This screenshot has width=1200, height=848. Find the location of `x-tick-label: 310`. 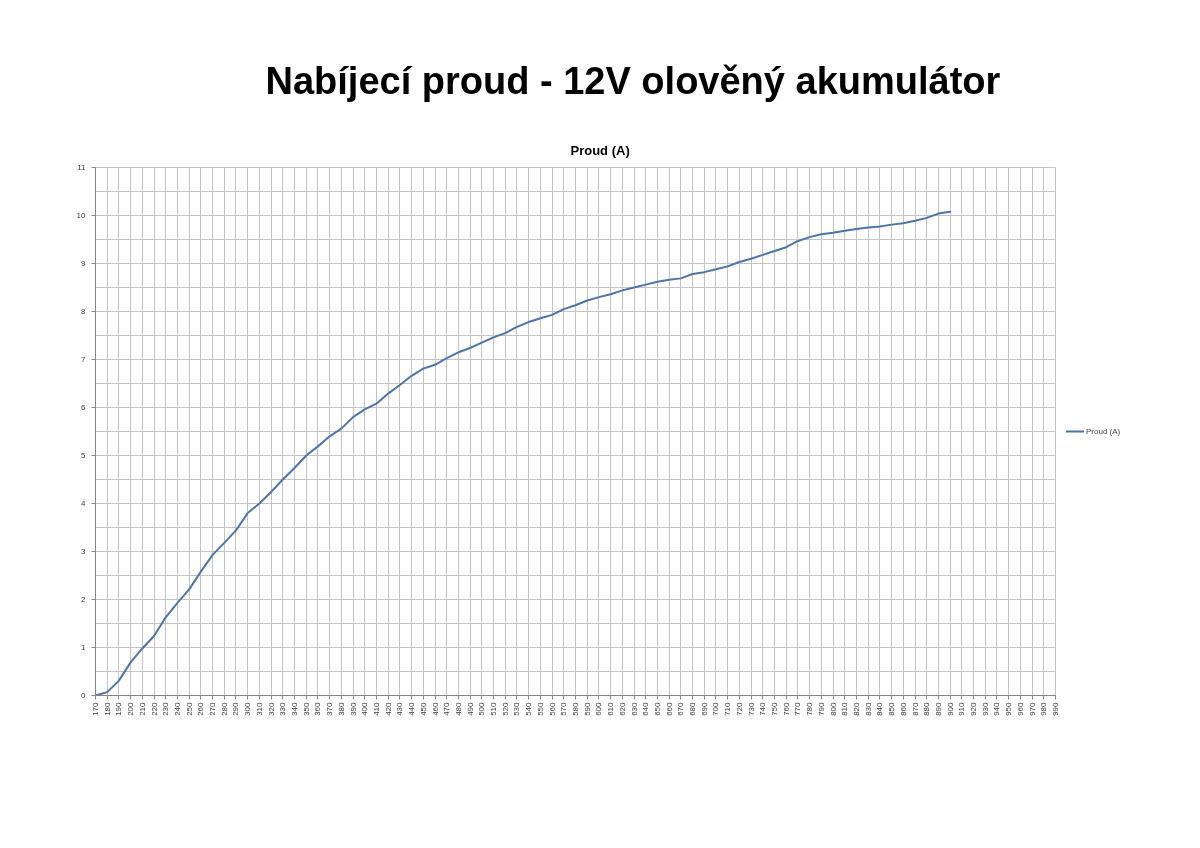

x-tick-label: 310 is located at coordinates (259, 708).